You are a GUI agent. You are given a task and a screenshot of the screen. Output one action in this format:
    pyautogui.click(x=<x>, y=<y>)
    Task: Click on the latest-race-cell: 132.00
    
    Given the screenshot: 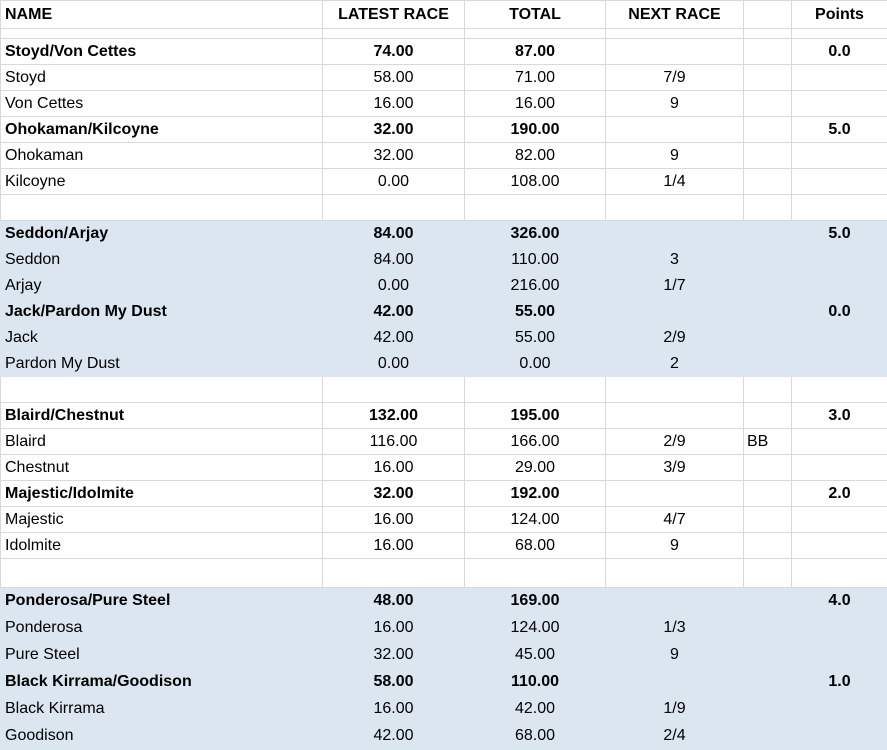 What is the action you would take?
    pyautogui.click(x=393, y=415)
    